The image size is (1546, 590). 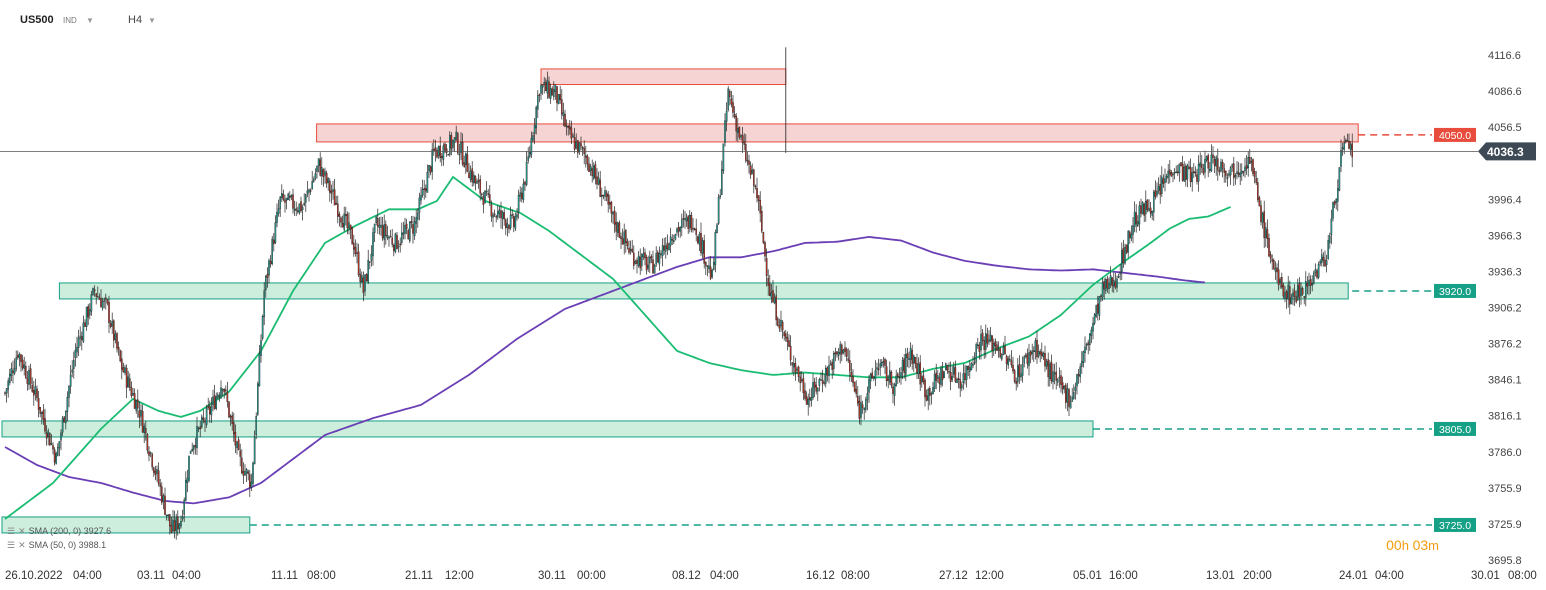 I want to click on y-tick-label: 4086.6, so click(x=1505, y=92).